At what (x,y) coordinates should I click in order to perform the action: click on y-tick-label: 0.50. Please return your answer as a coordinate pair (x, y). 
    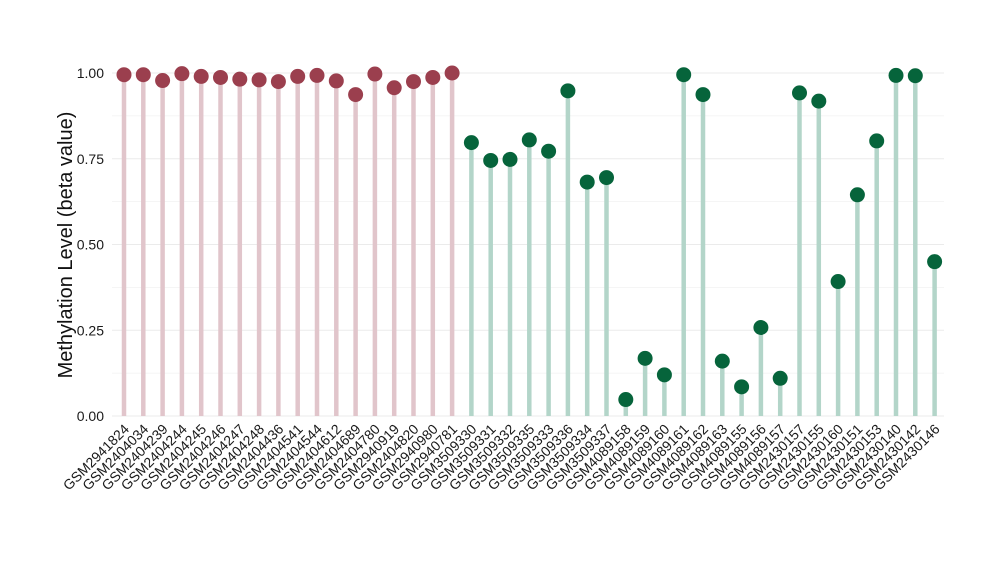
    Looking at the image, I should click on (90, 245).